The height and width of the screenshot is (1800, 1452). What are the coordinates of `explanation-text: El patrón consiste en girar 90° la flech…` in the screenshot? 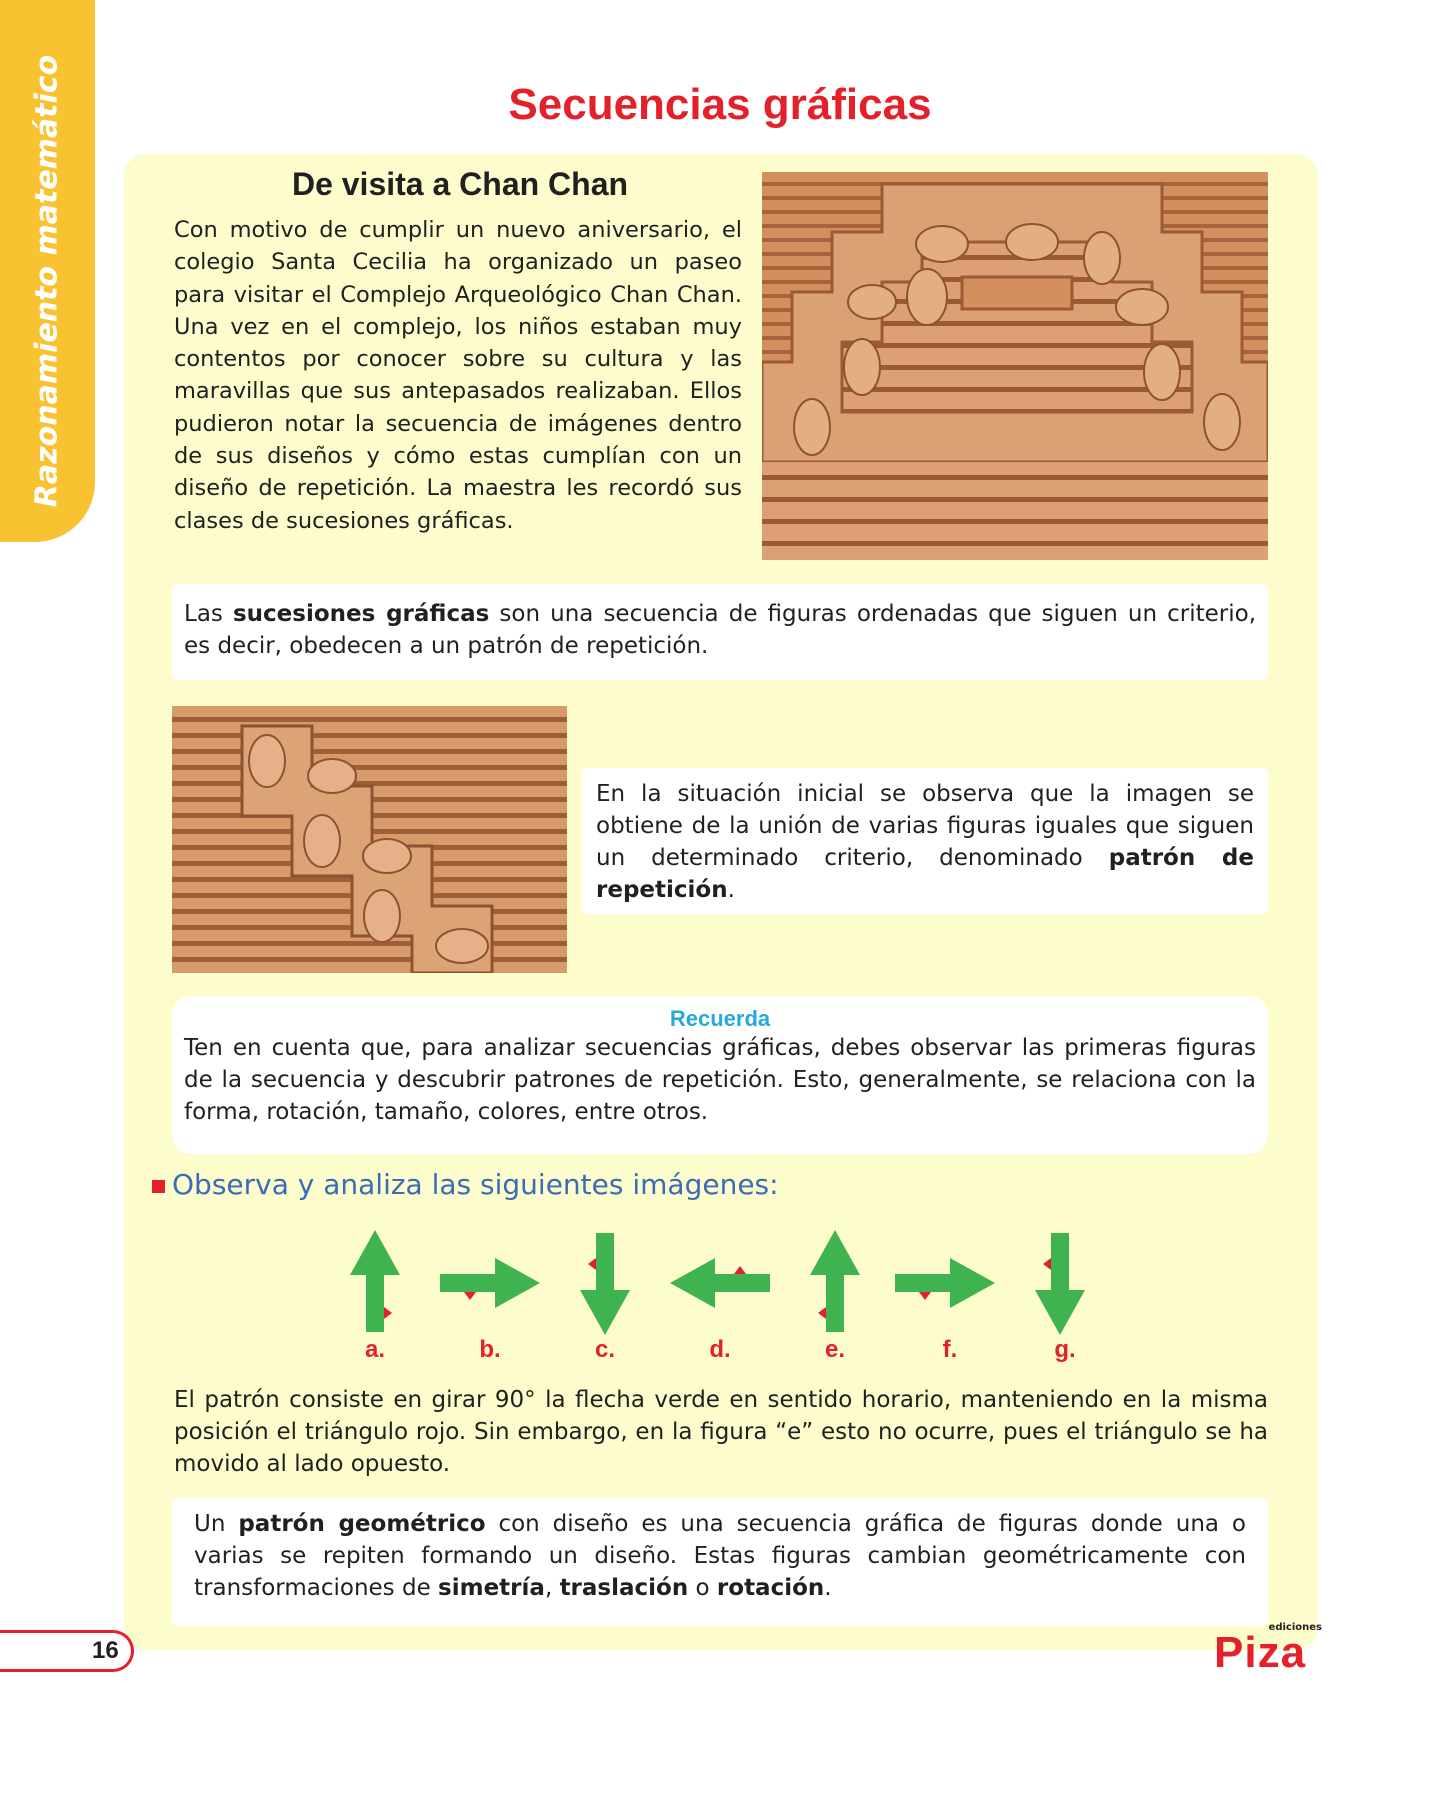 It's located at (721, 1432).